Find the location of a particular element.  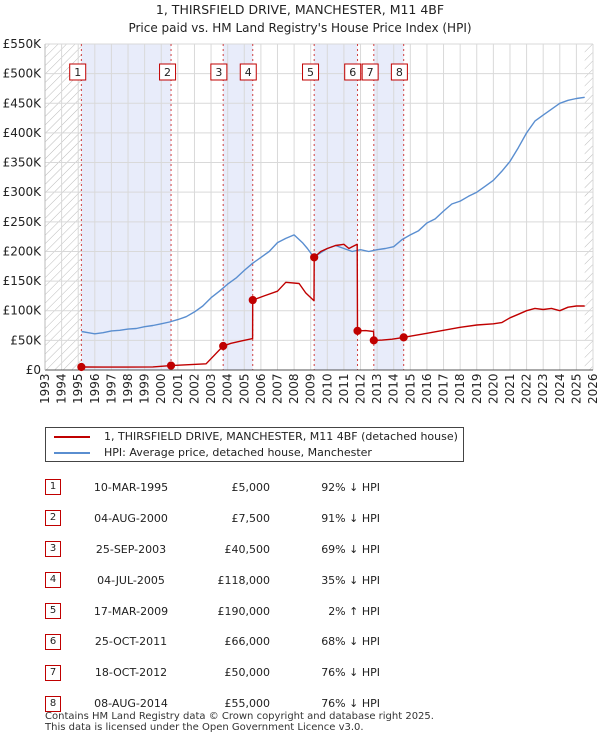

y-tick-label: £500K is located at coordinates (23, 74).